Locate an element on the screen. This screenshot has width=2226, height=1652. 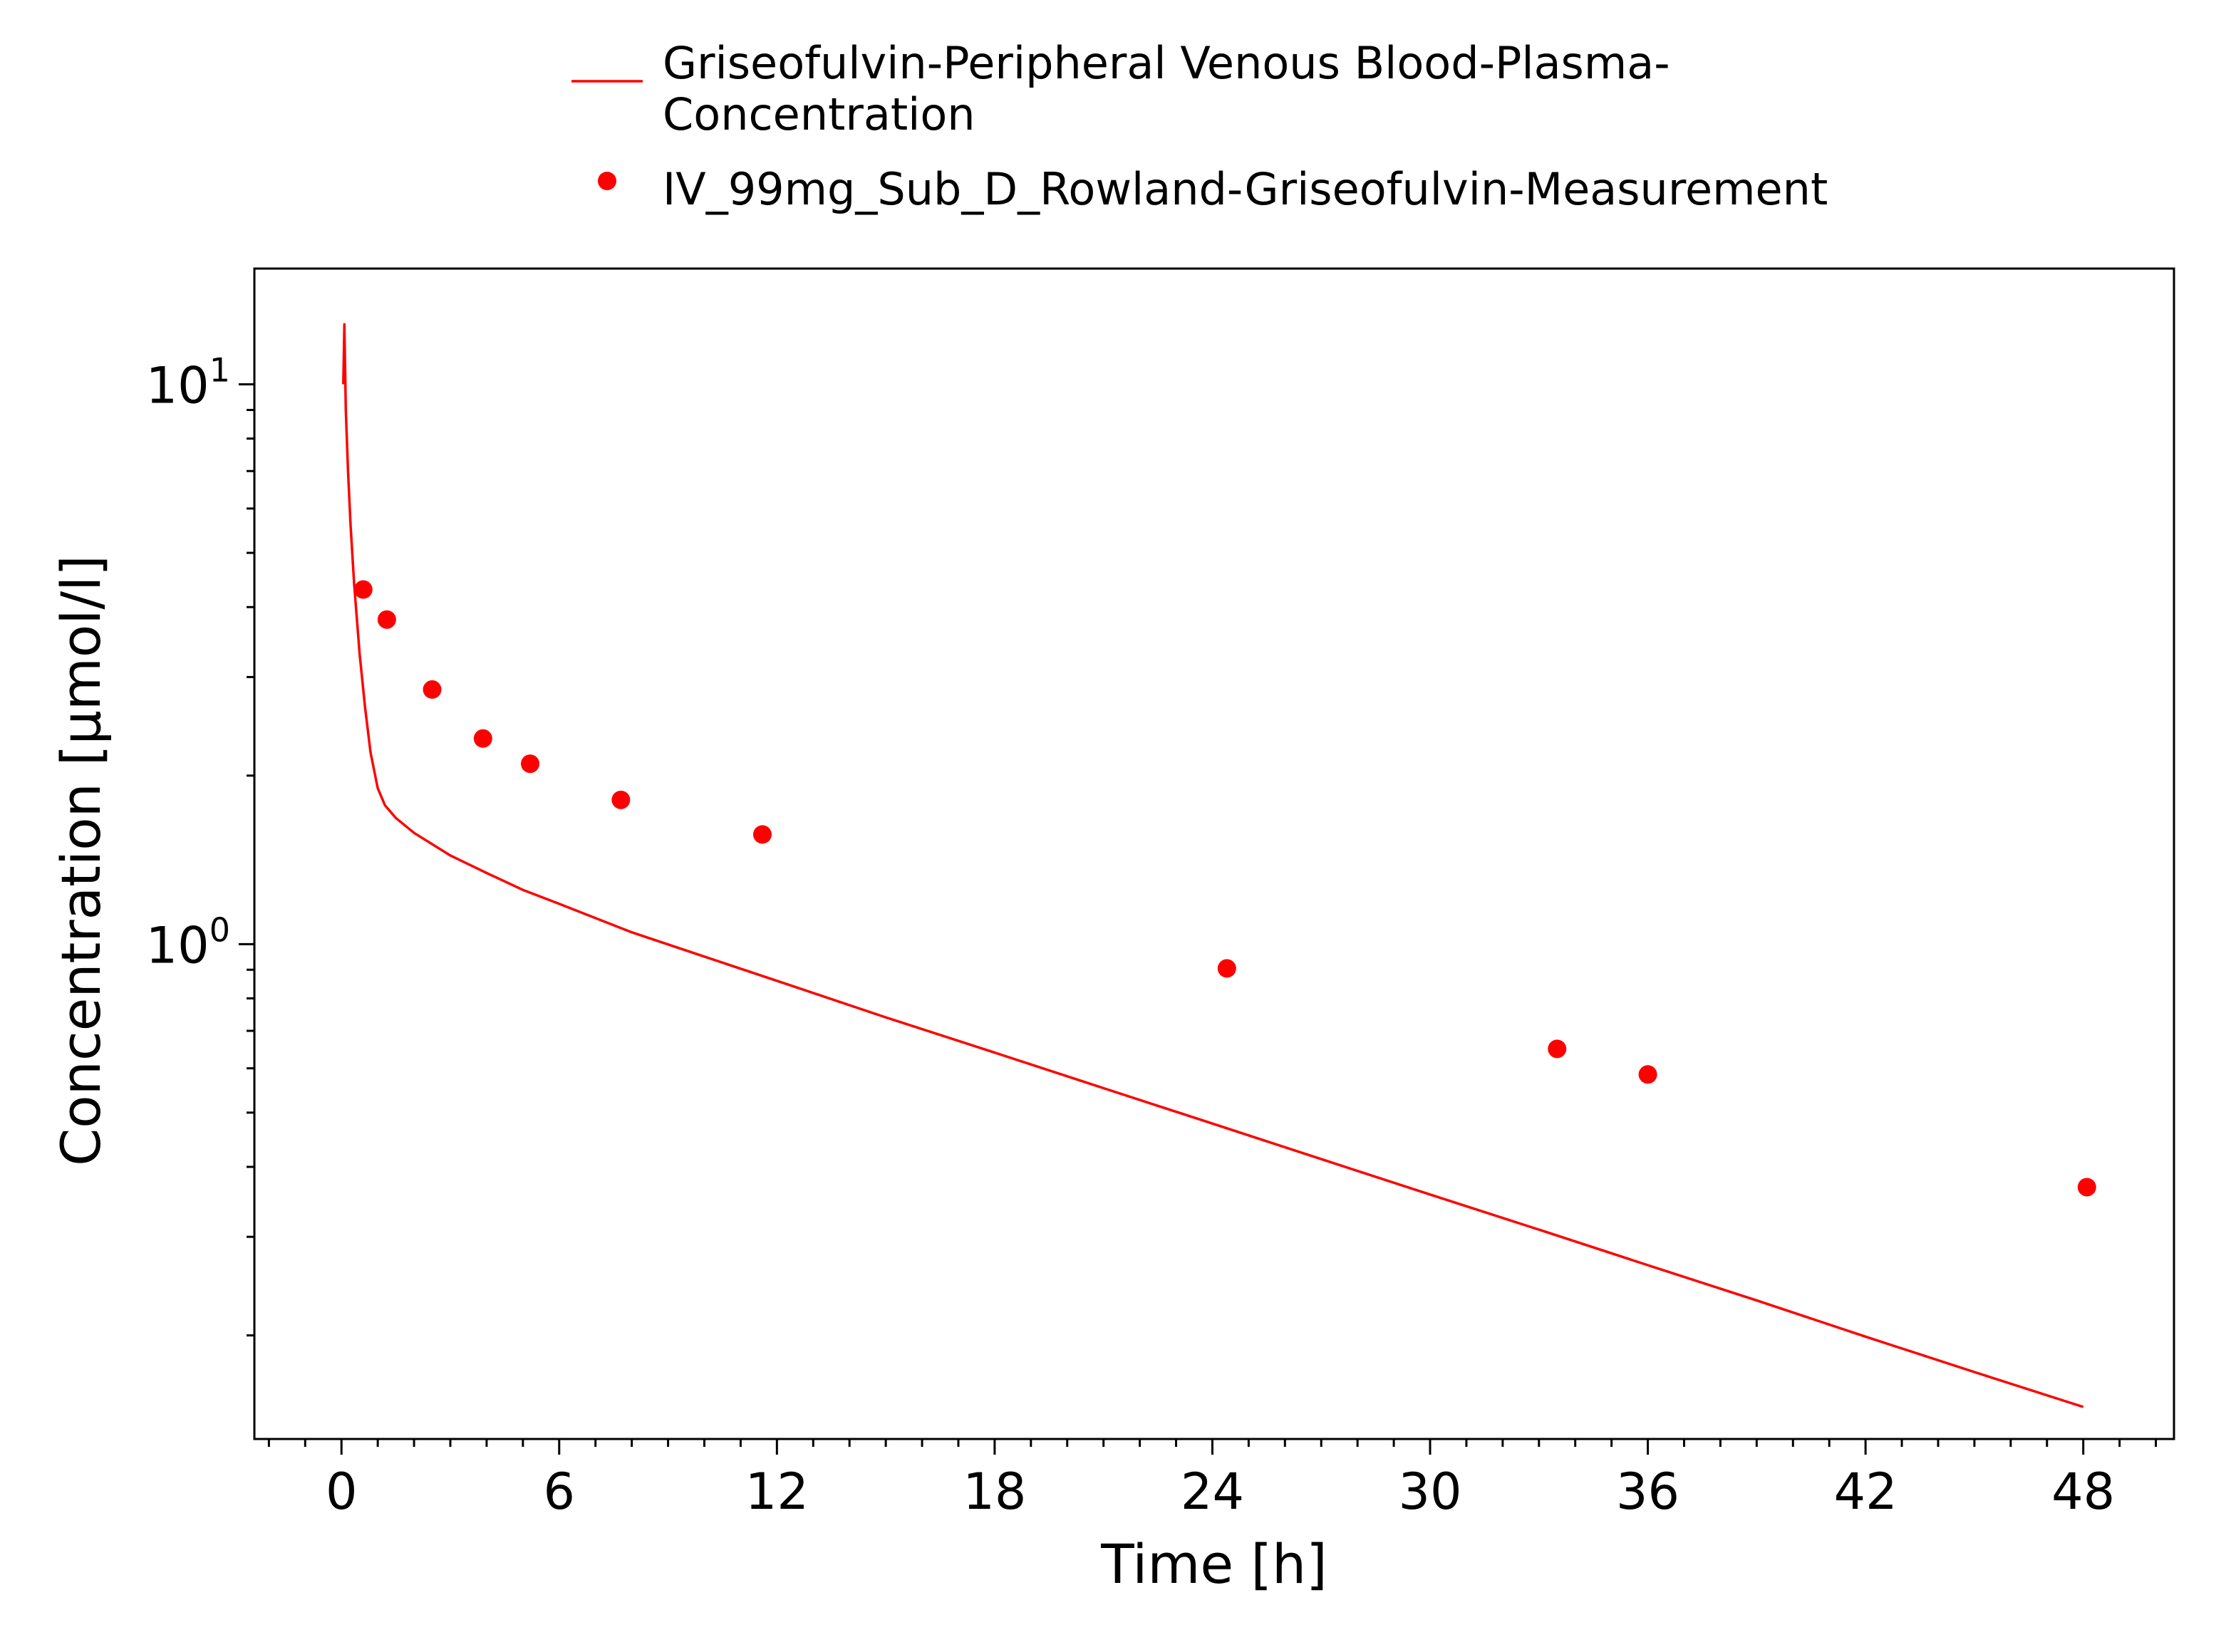
y-tick-label: 10¹ is located at coordinates (188, 383).